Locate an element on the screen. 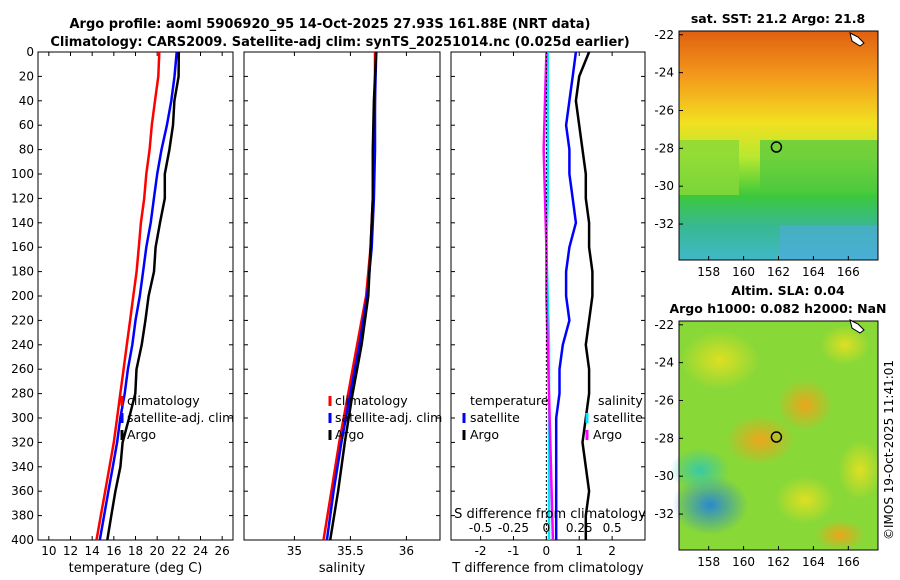 The width and height of the screenshot is (900, 580). y-tick-label: 200 is located at coordinates (22, 296).